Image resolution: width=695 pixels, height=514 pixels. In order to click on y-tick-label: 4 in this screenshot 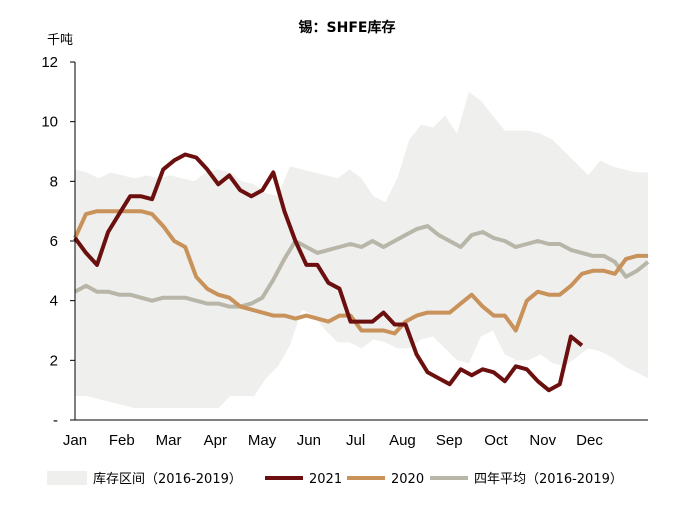, I will do `click(54, 301)`.